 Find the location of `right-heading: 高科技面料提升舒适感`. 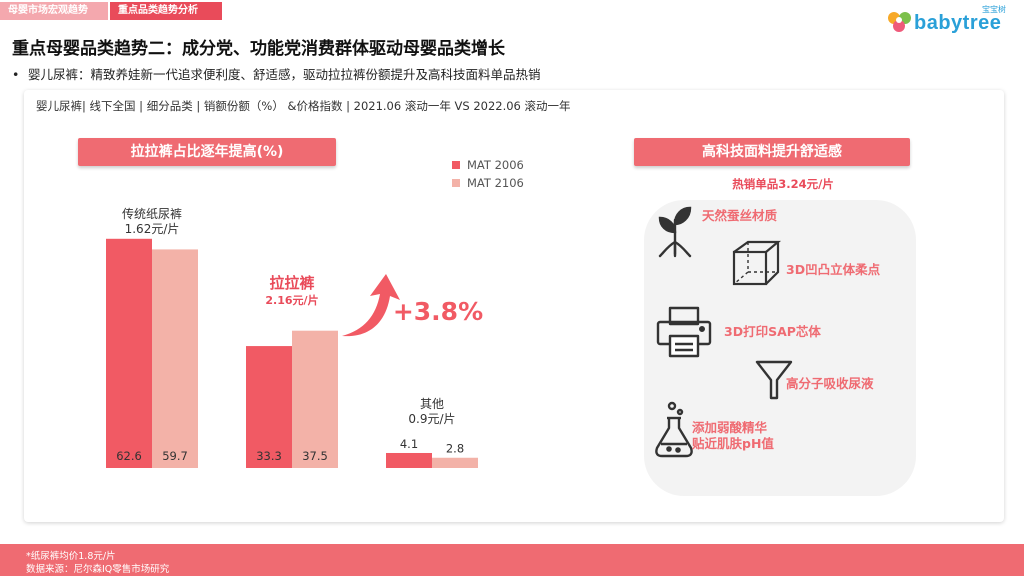

right-heading: 高科技面料提升舒适感 is located at coordinates (772, 152).